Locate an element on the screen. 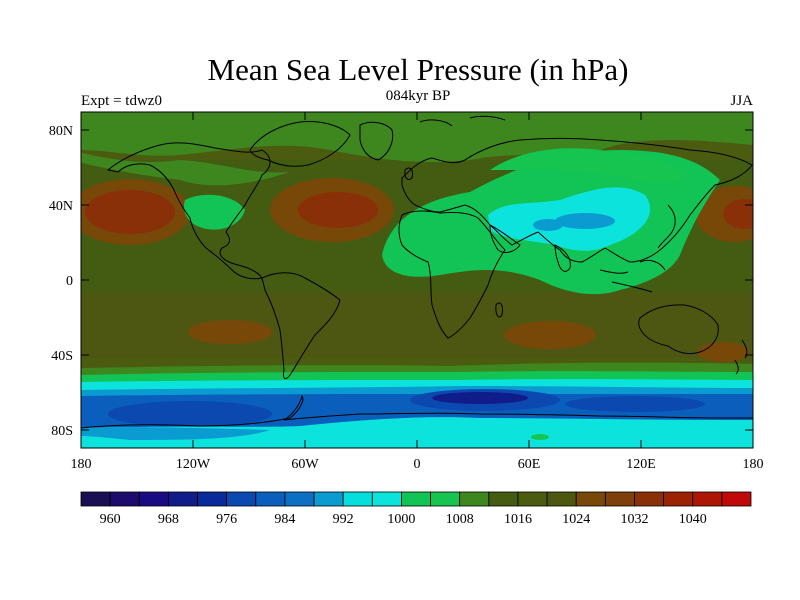  colorbar-label: 976 is located at coordinates (226, 519).